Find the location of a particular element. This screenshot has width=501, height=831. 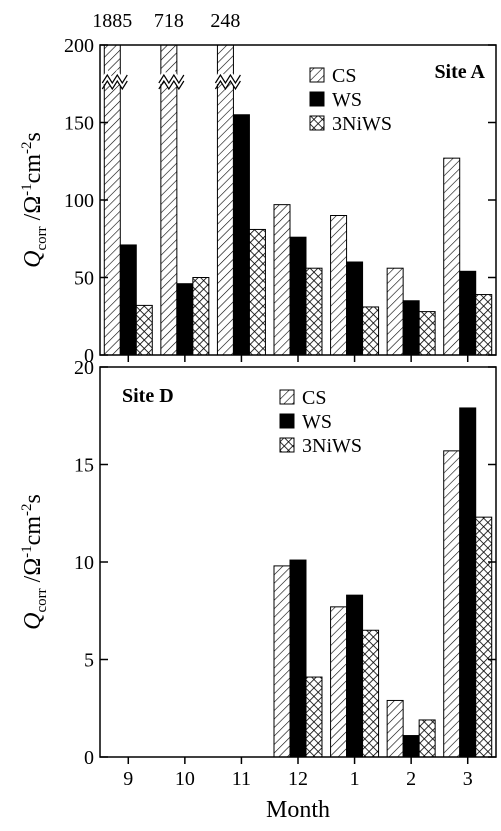

y-tick-label: 5 is located at coordinates (89, 661).